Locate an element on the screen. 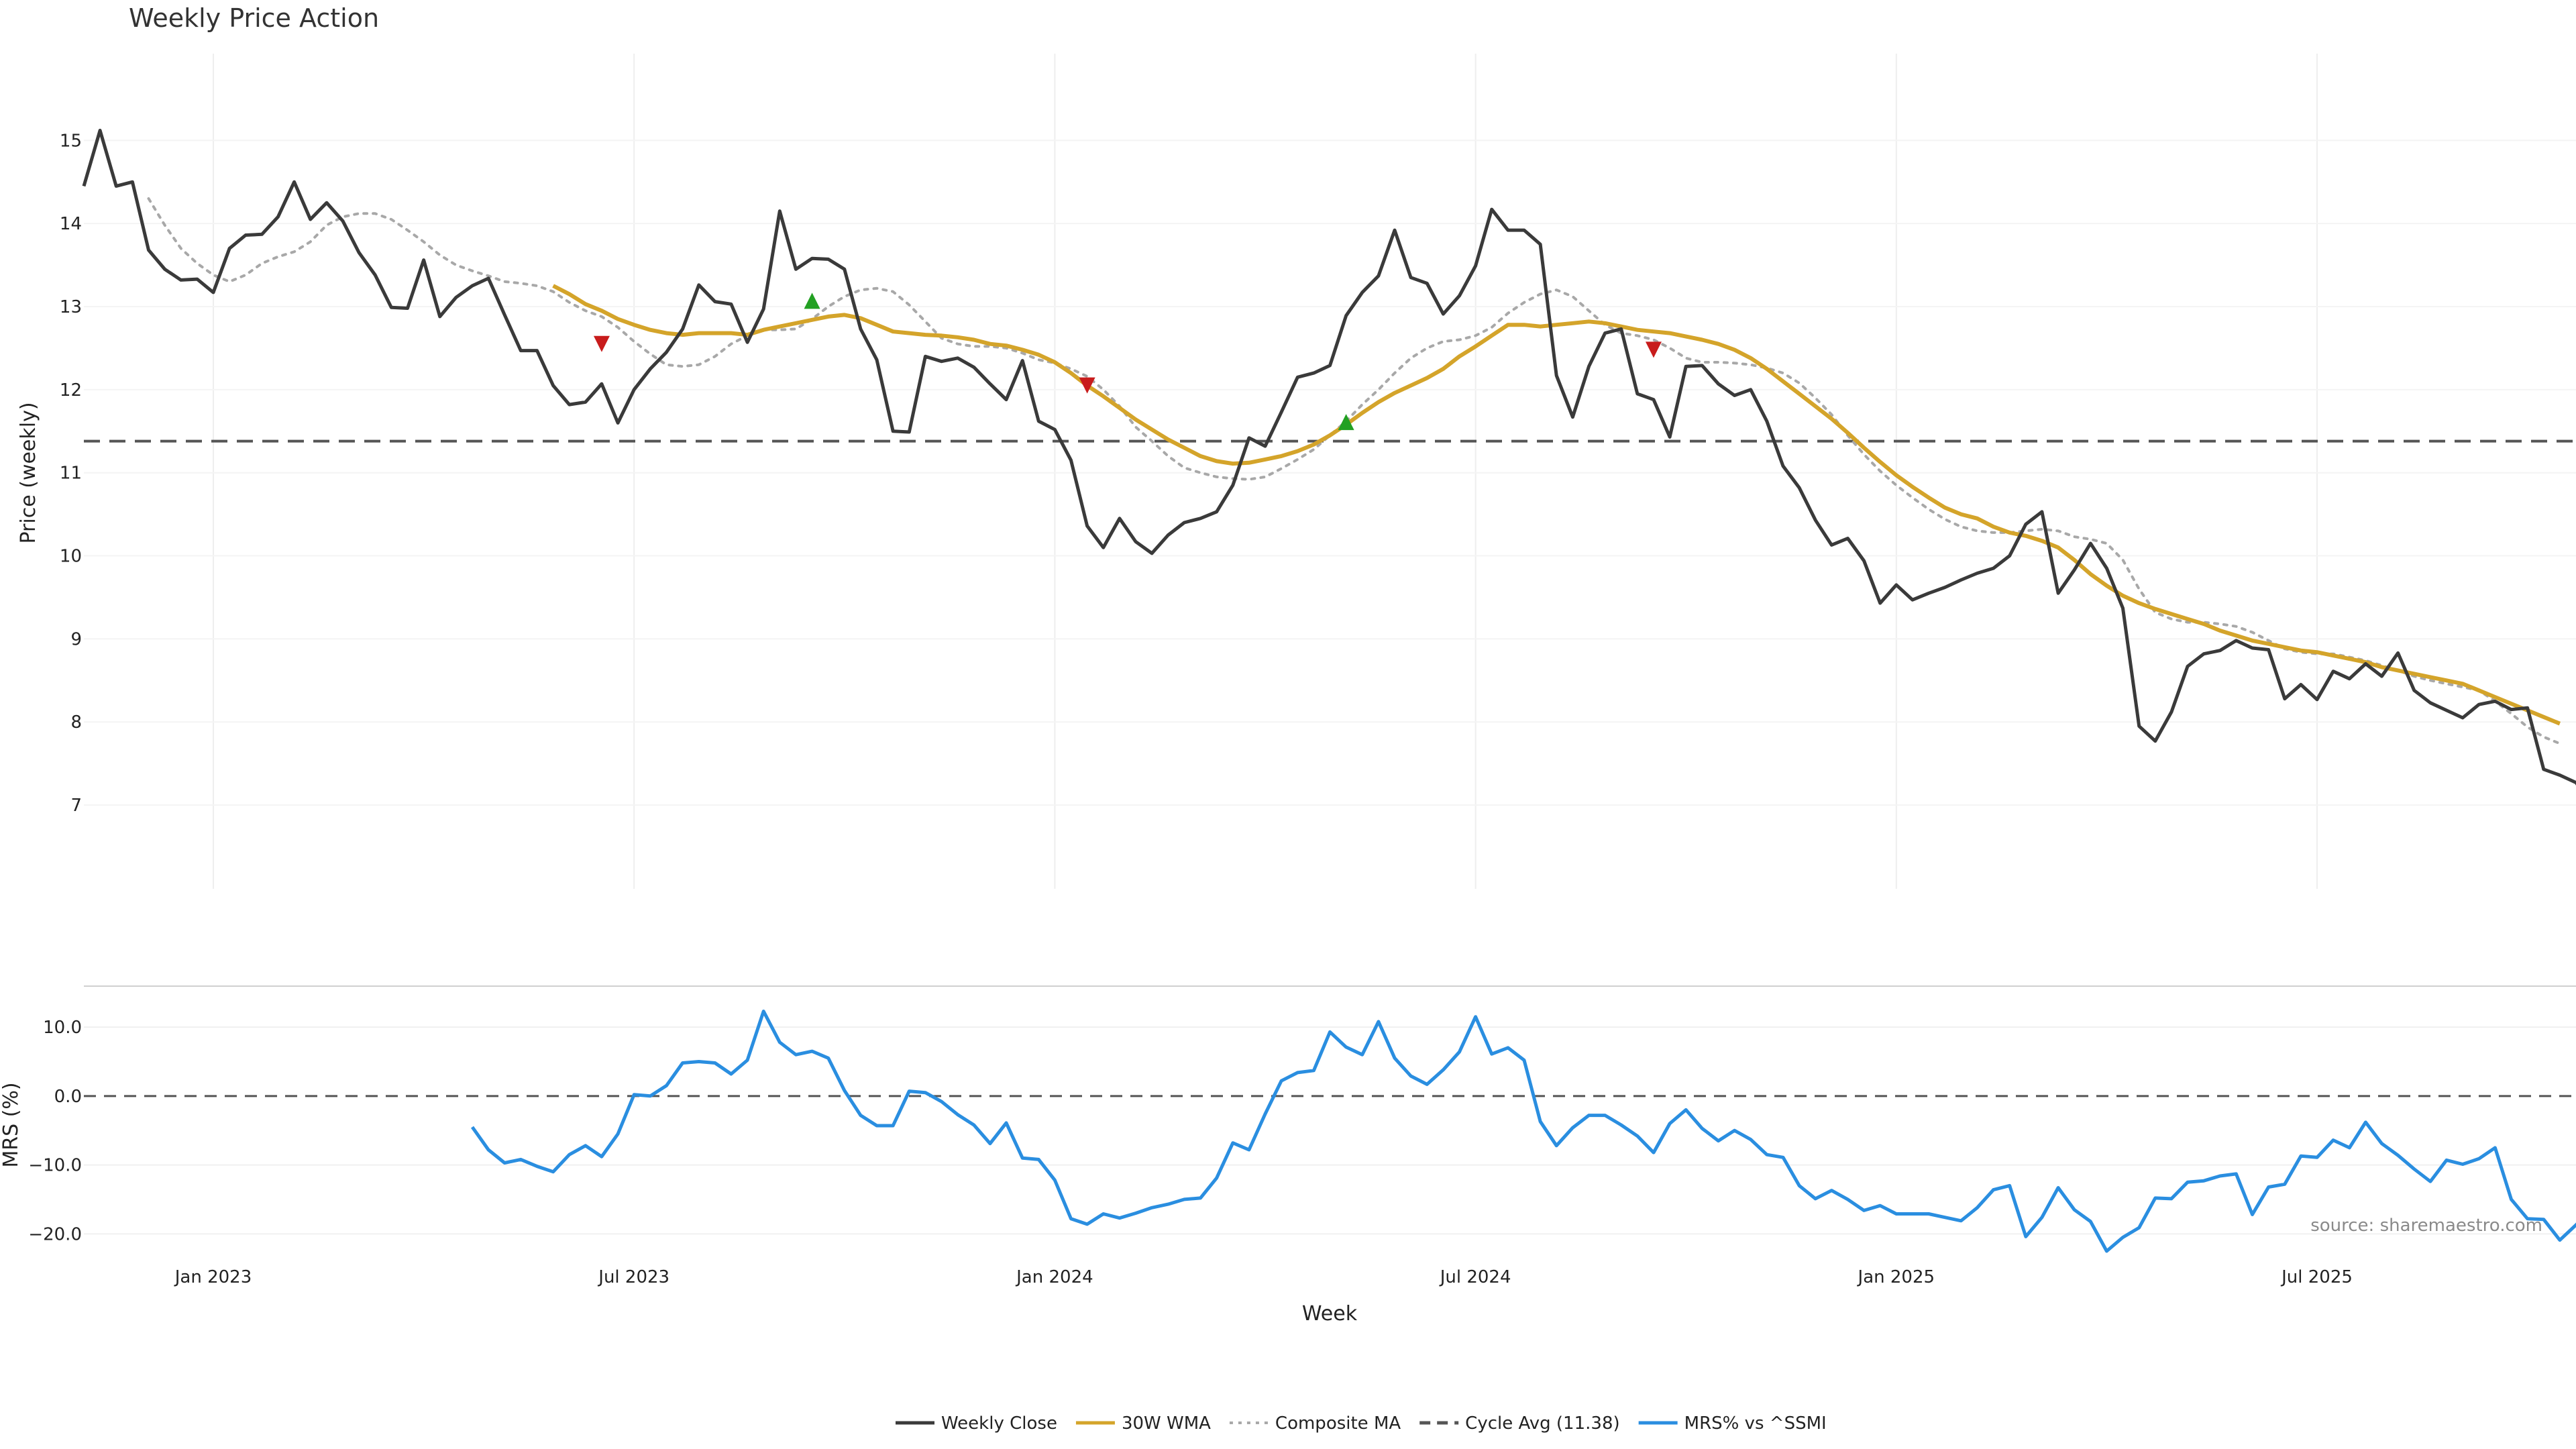 Image resolution: width=2576 pixels, height=1449 pixels. legend-label: 30W WMA is located at coordinates (1166, 1423).